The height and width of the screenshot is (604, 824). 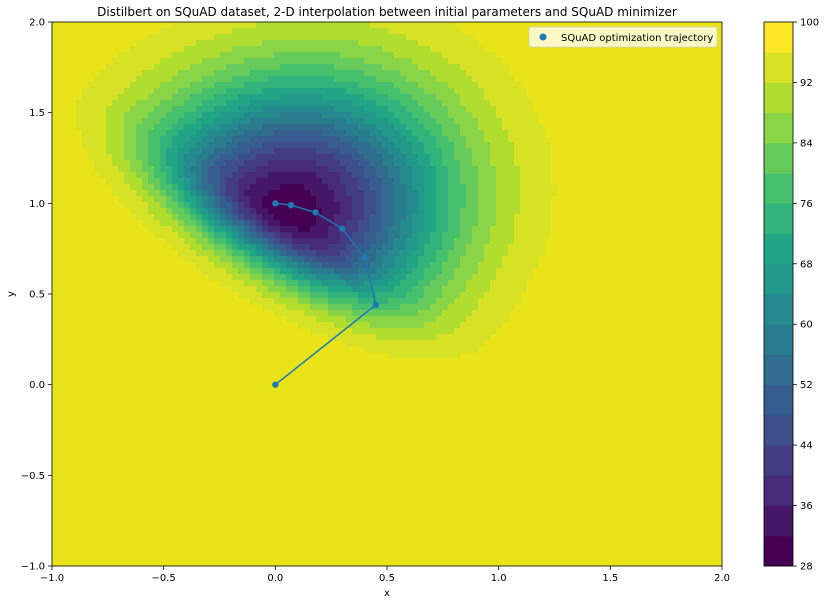 I want to click on colorbar-band, so click(x=778, y=460).